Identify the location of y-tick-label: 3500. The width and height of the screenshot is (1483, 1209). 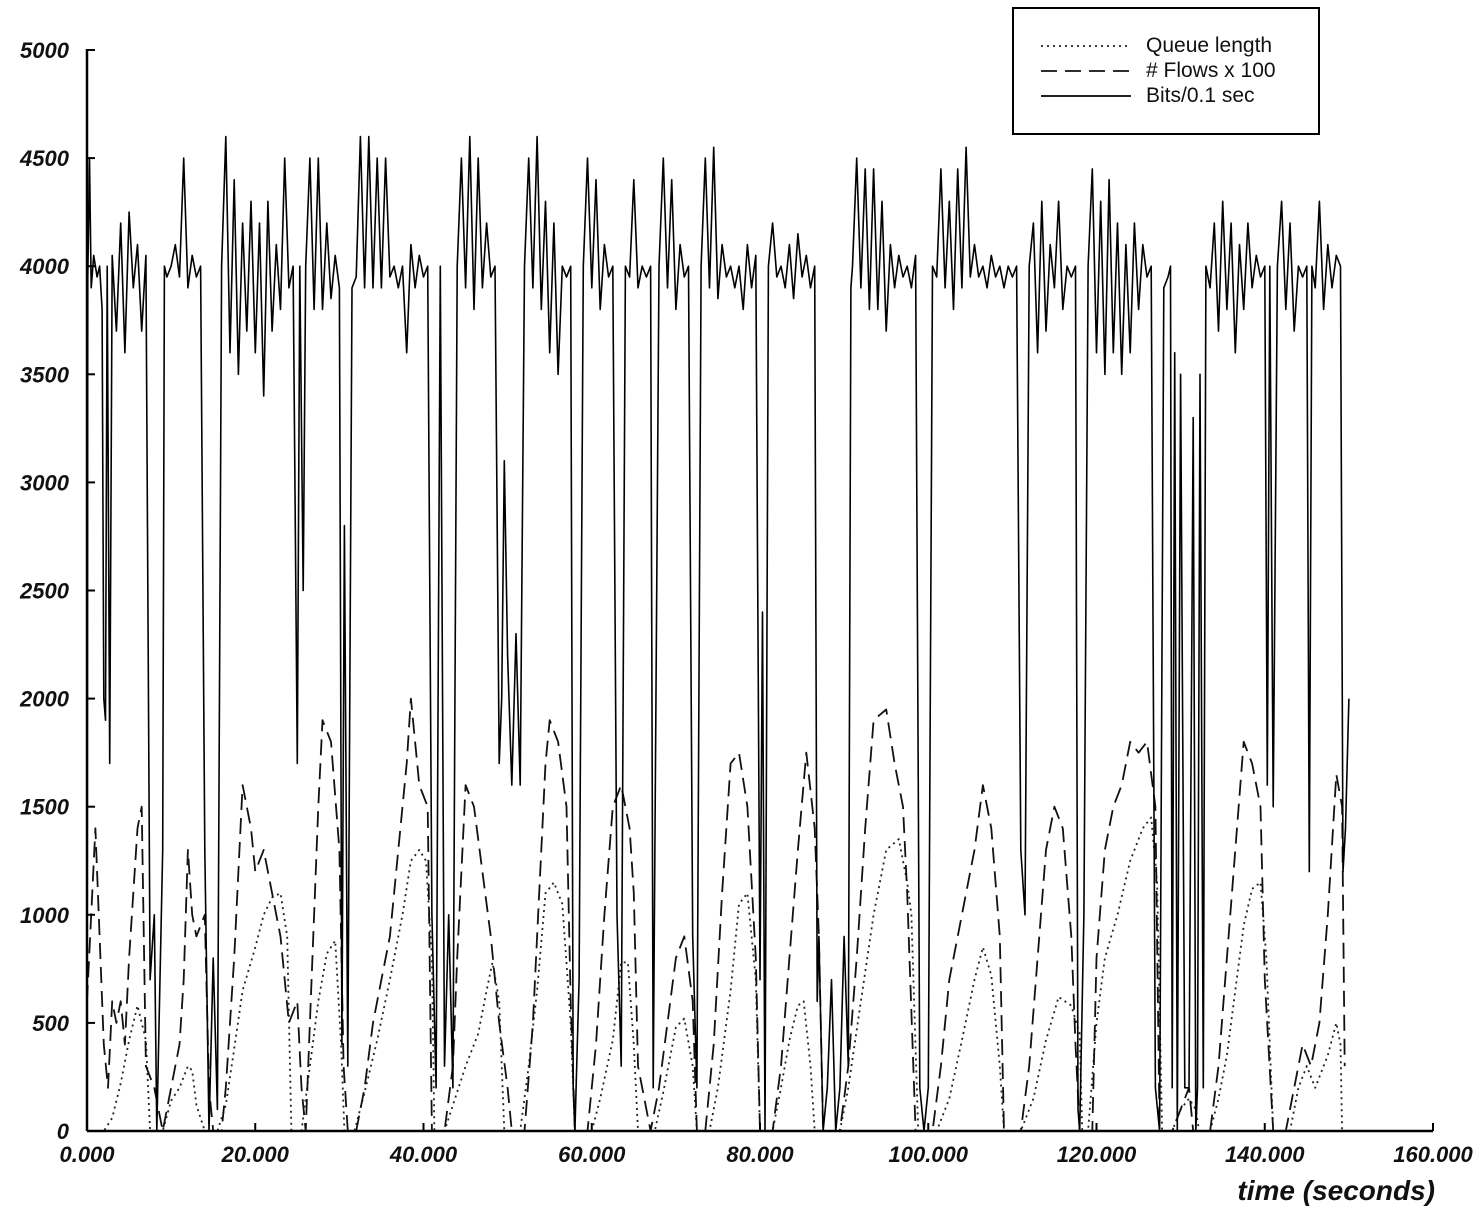
(45, 374).